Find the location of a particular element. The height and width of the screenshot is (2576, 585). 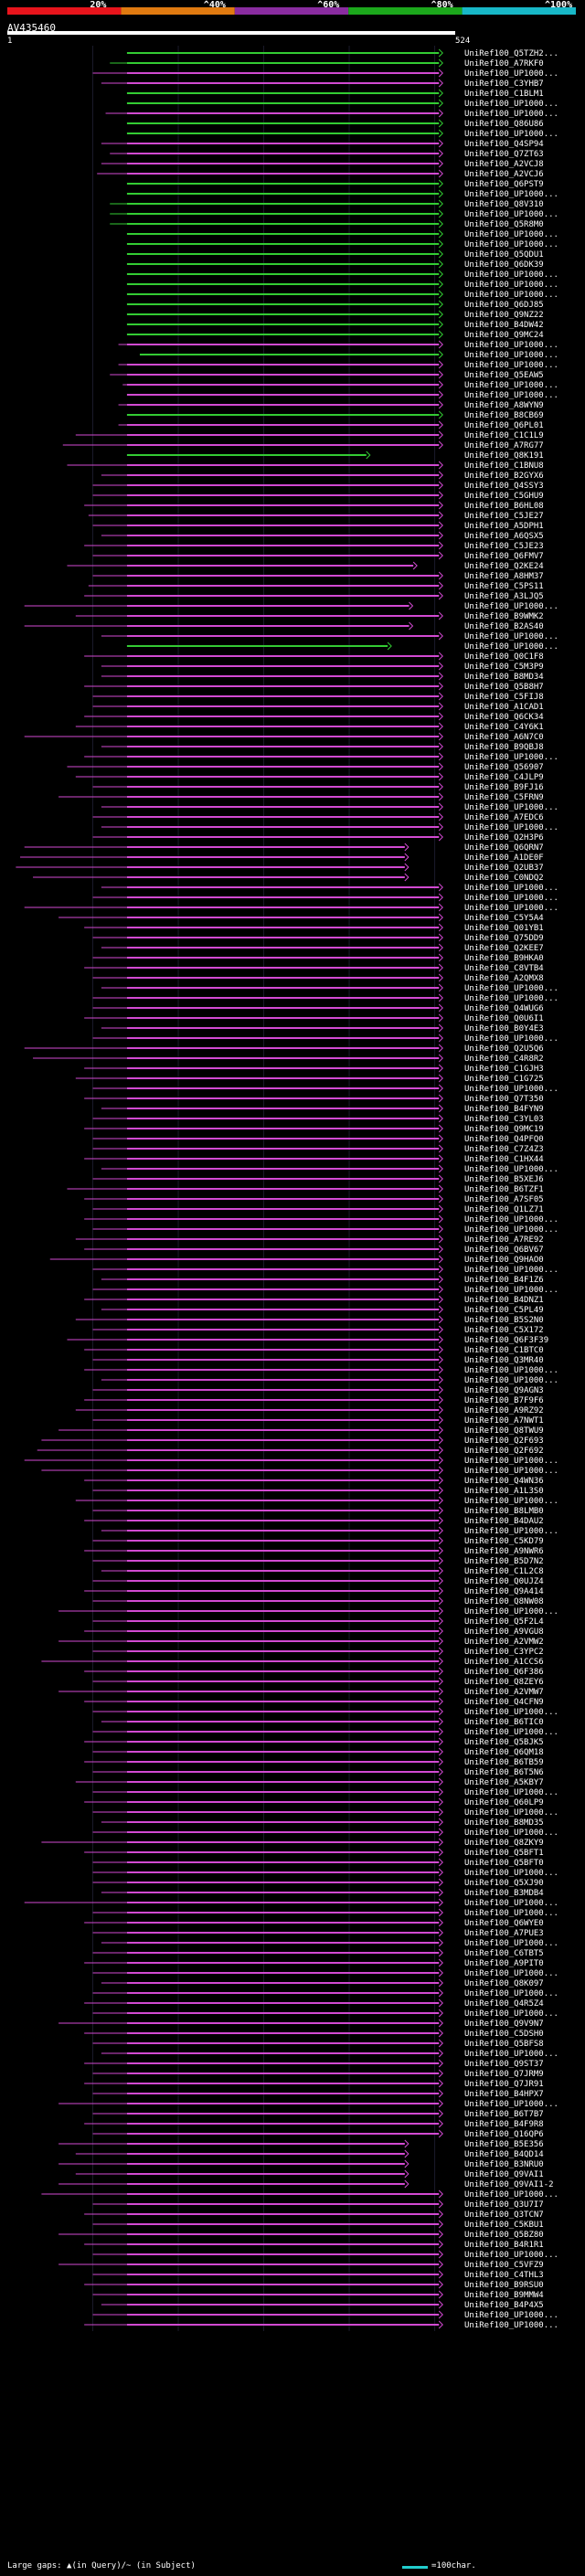

hit-label: UniRef100_Q86U86 is located at coordinates (504, 124).